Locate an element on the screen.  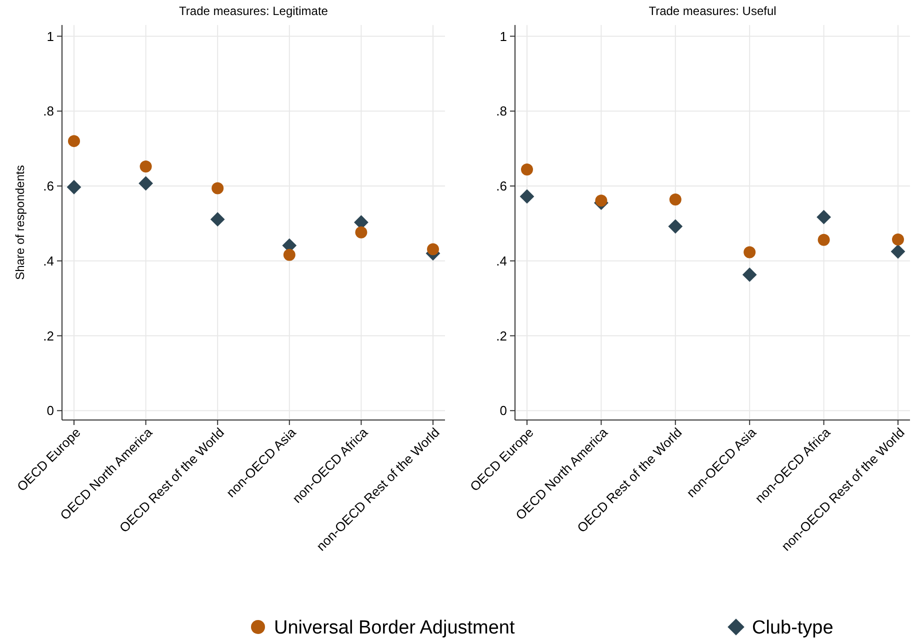
legend-label: Club-type is located at coordinates (793, 628).